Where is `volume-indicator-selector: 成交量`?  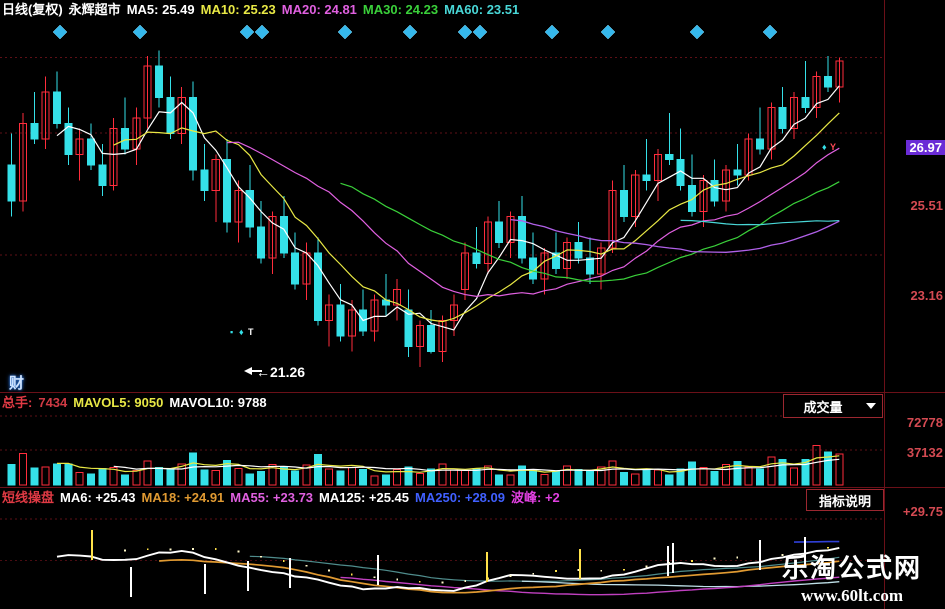
volume-indicator-selector: 成交量 is located at coordinates (833, 406).